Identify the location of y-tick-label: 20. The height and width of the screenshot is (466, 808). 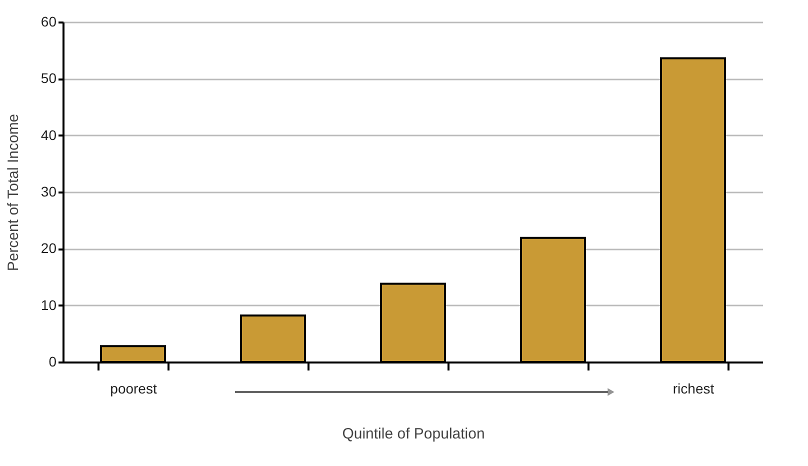
(48, 248).